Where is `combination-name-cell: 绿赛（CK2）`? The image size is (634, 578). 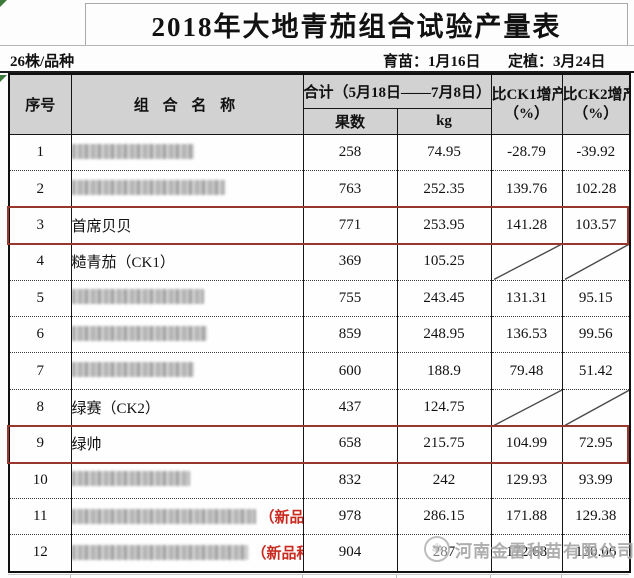
combination-name-cell: 绿赛（CK2） is located at coordinates (187, 408).